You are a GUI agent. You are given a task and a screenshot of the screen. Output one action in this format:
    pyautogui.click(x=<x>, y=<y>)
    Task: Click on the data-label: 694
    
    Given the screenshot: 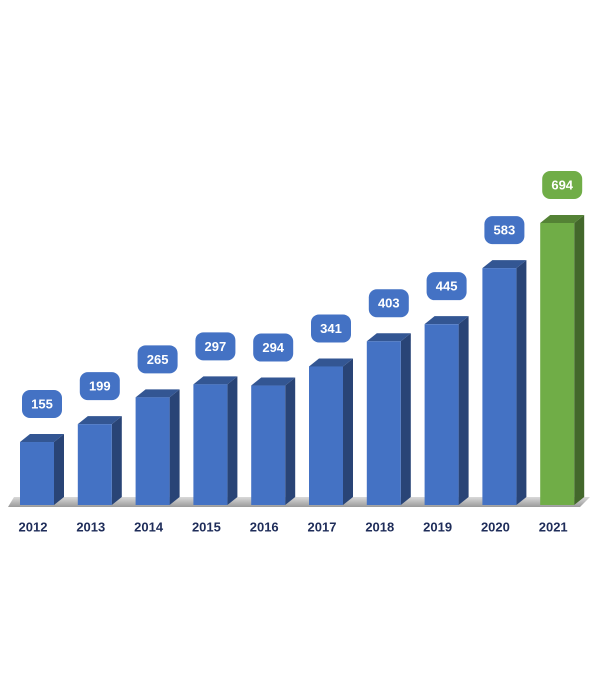 What is the action you would take?
    pyautogui.click(x=562, y=184)
    